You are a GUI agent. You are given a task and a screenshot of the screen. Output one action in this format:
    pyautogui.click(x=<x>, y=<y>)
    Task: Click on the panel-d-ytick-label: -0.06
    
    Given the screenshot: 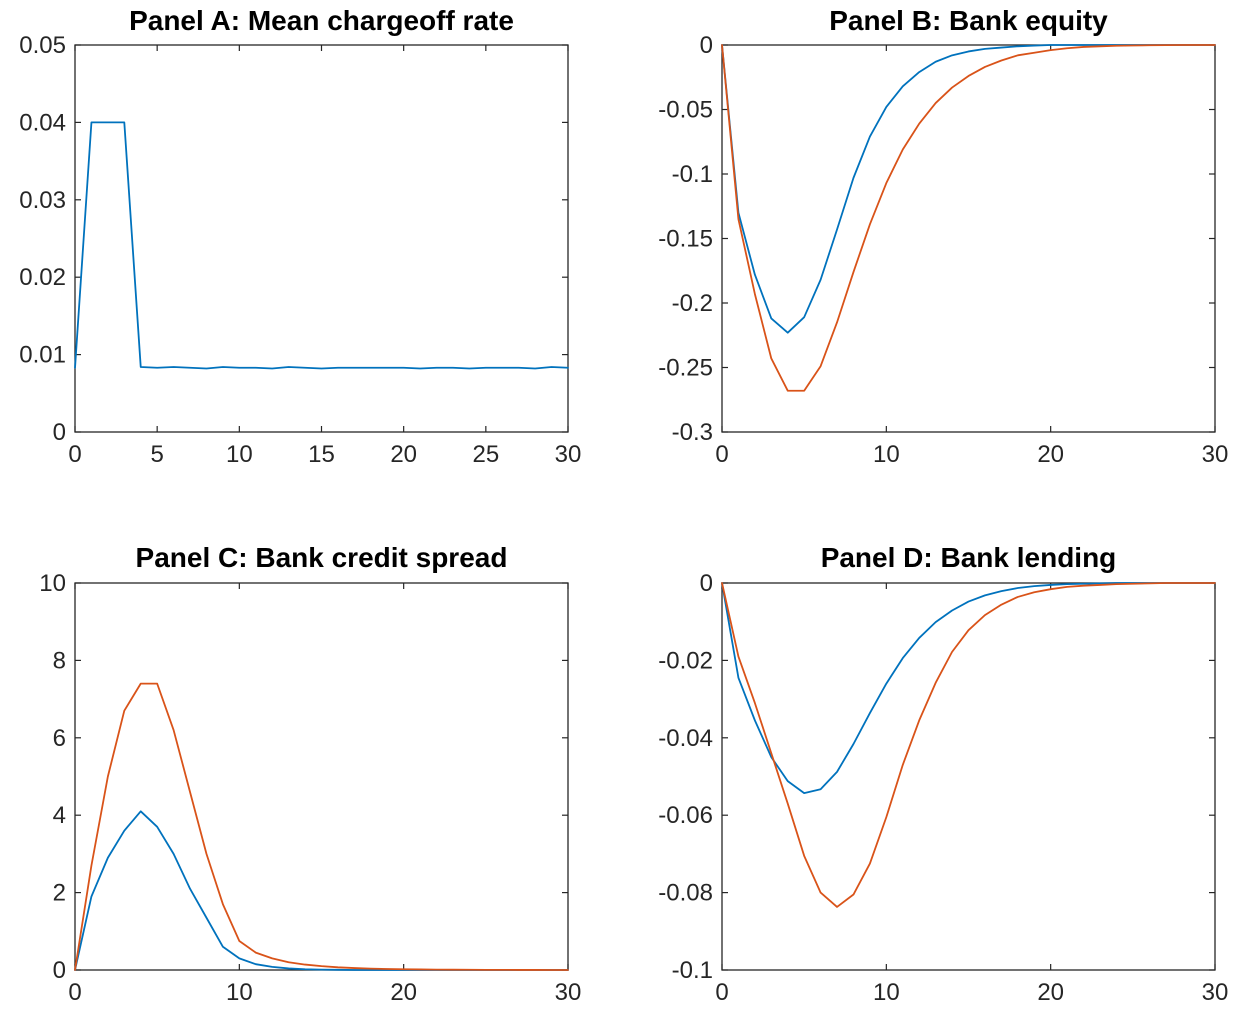 What is the action you would take?
    pyautogui.click(x=685, y=815)
    